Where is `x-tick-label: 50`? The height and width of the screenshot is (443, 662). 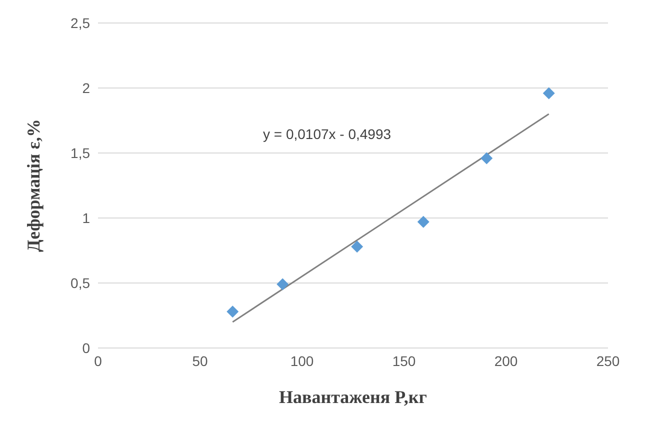 x-tick-label: 50 is located at coordinates (200, 360).